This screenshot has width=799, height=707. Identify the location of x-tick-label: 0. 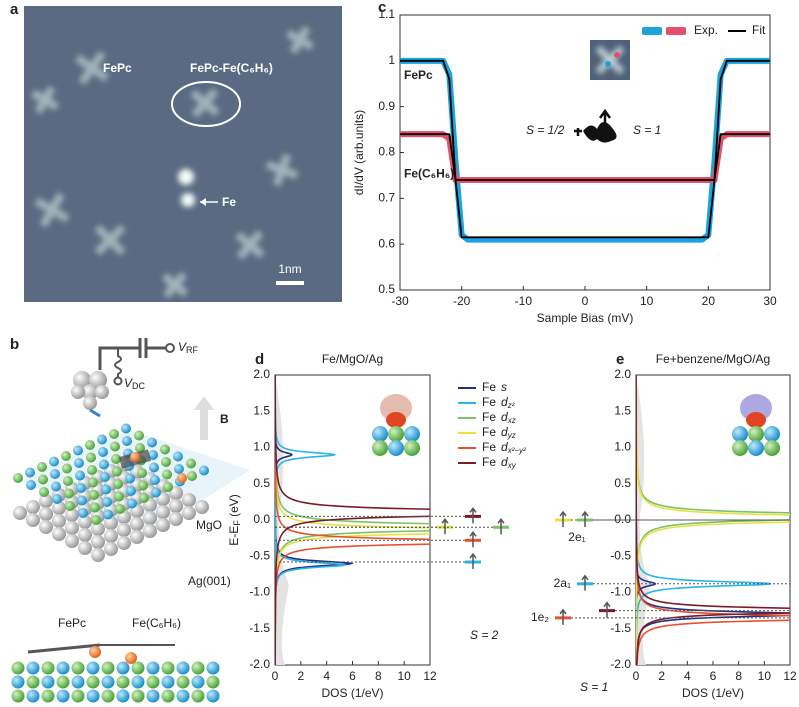
(585, 301).